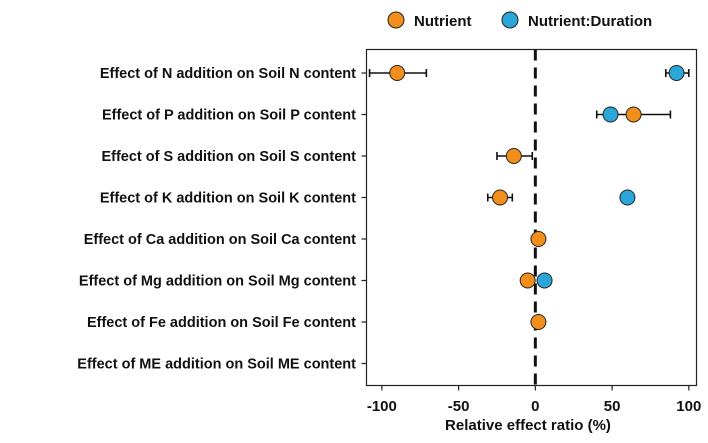 This screenshot has height=443, width=708. I want to click on x-tick-label: -100, so click(382, 406).